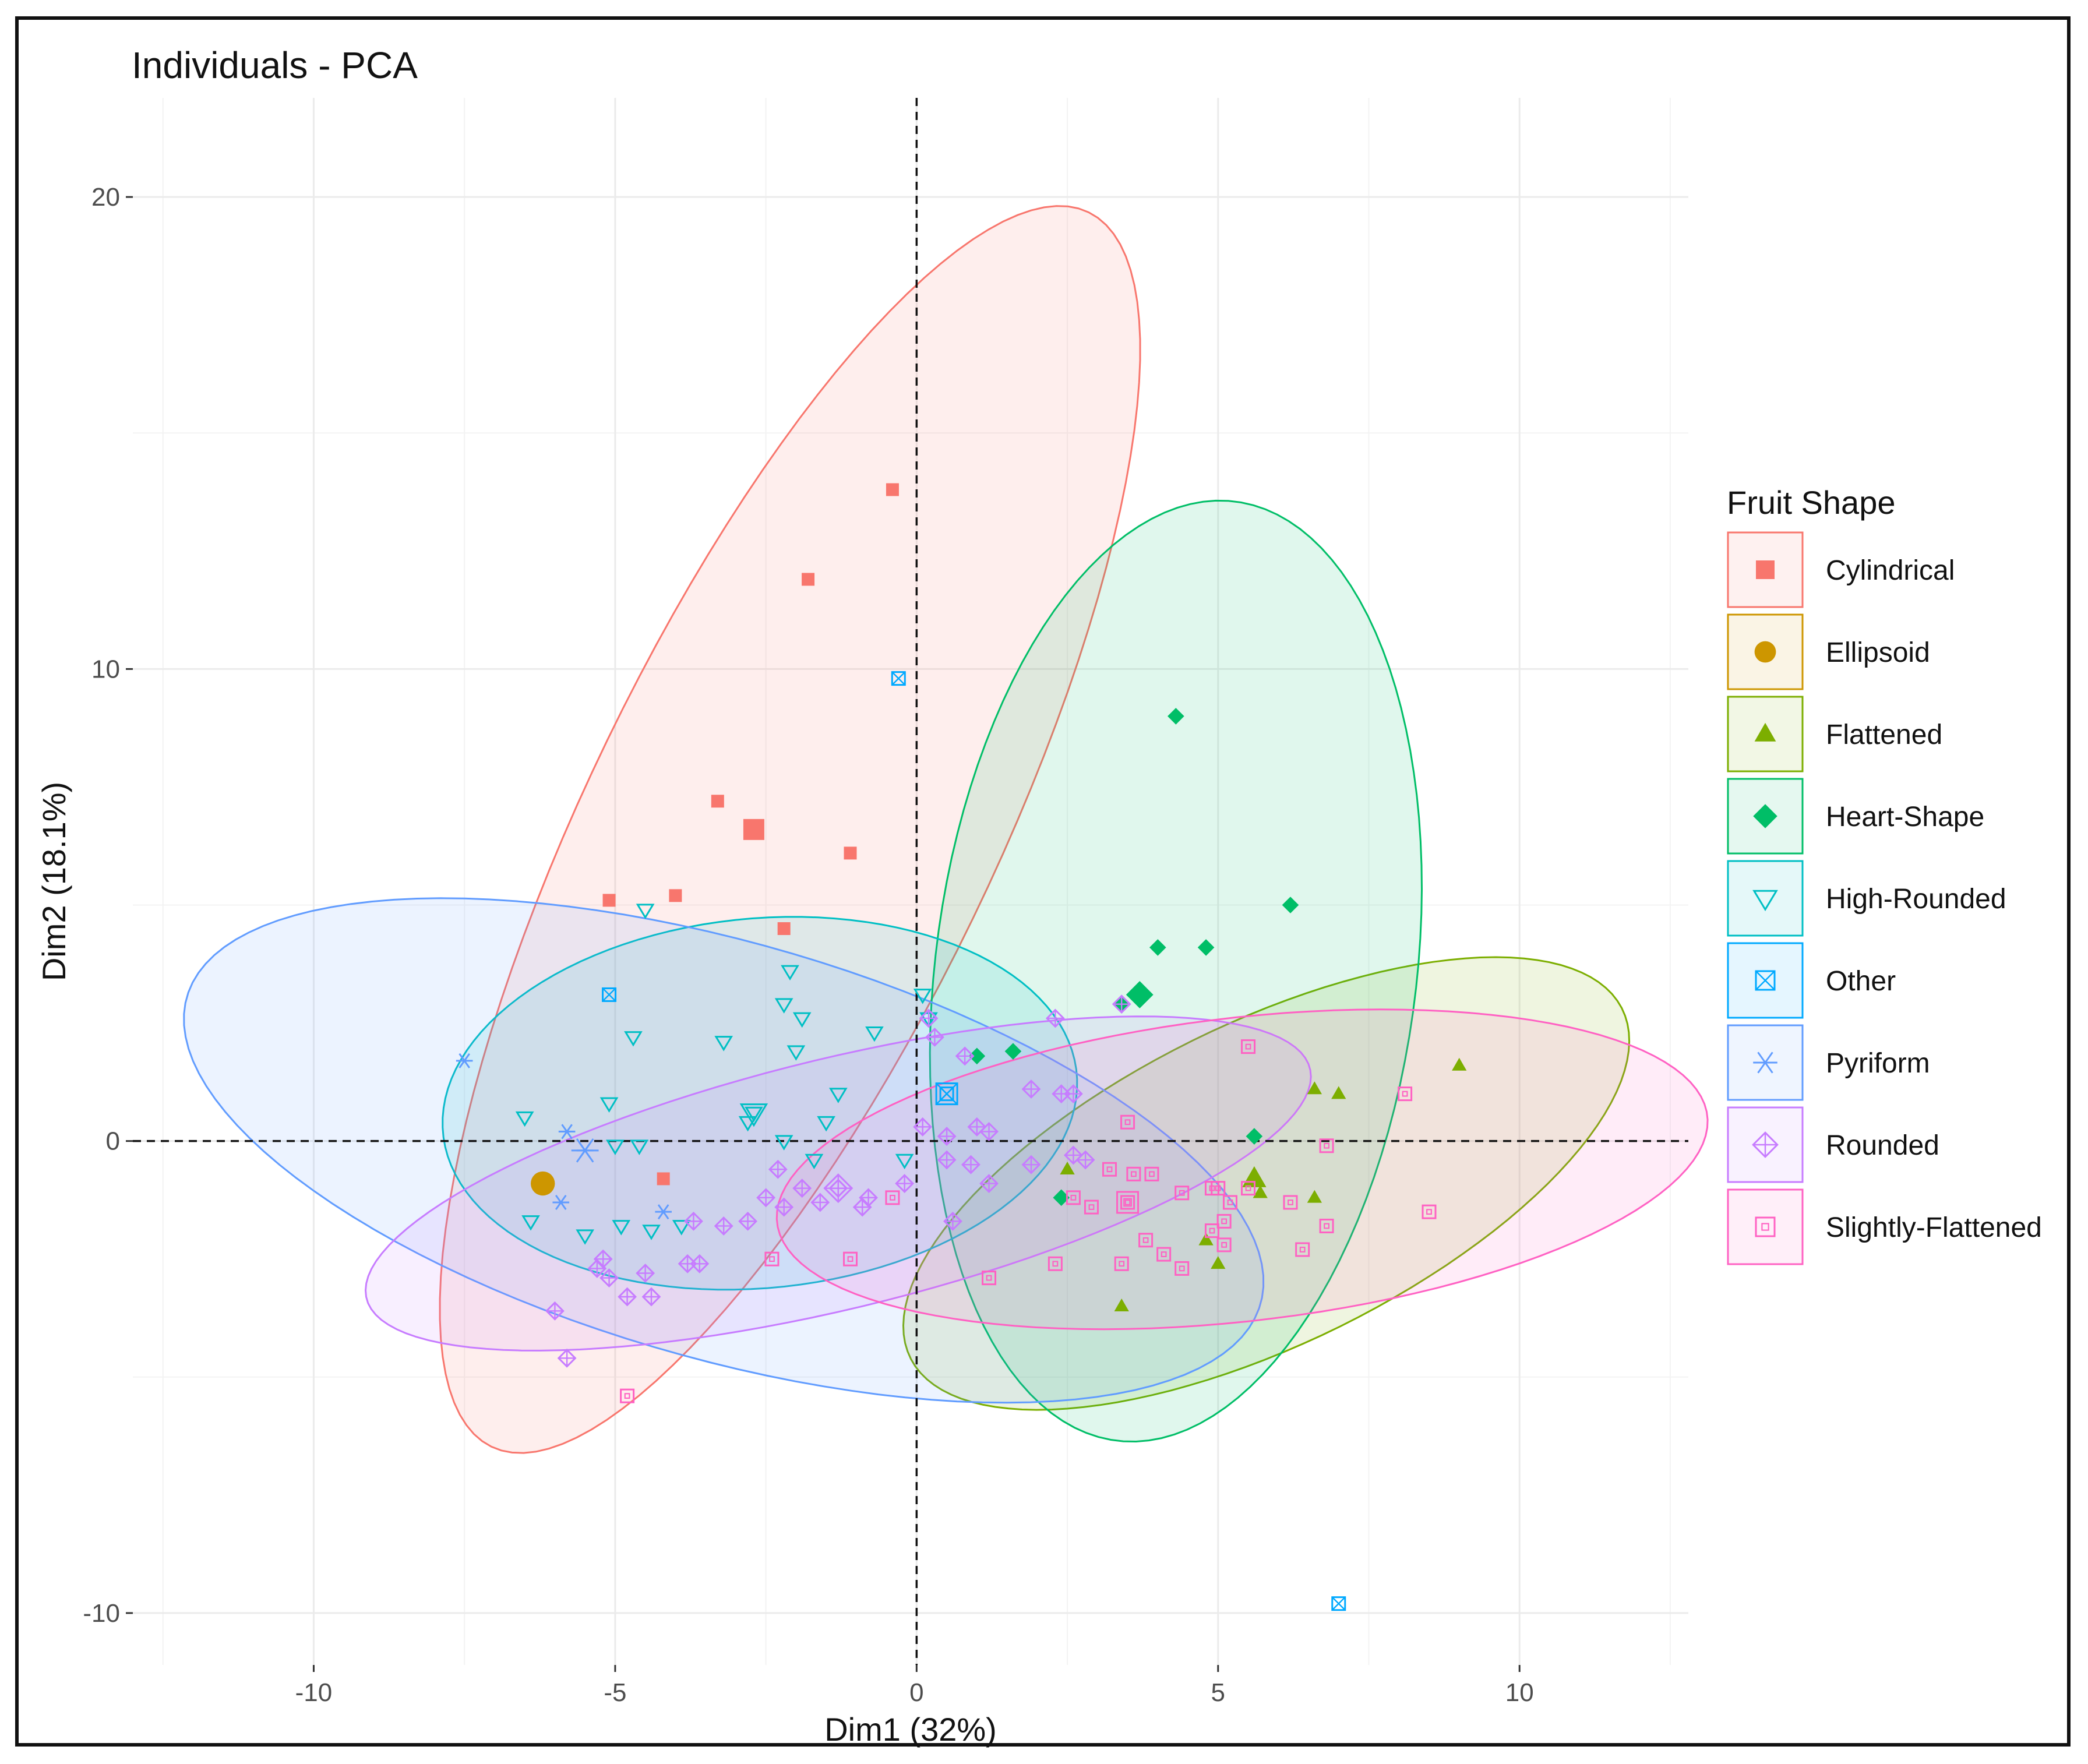 This screenshot has width=2088, height=1764. I want to click on legend-item-heart-shape: Heart-Shape, so click(1855, 816).